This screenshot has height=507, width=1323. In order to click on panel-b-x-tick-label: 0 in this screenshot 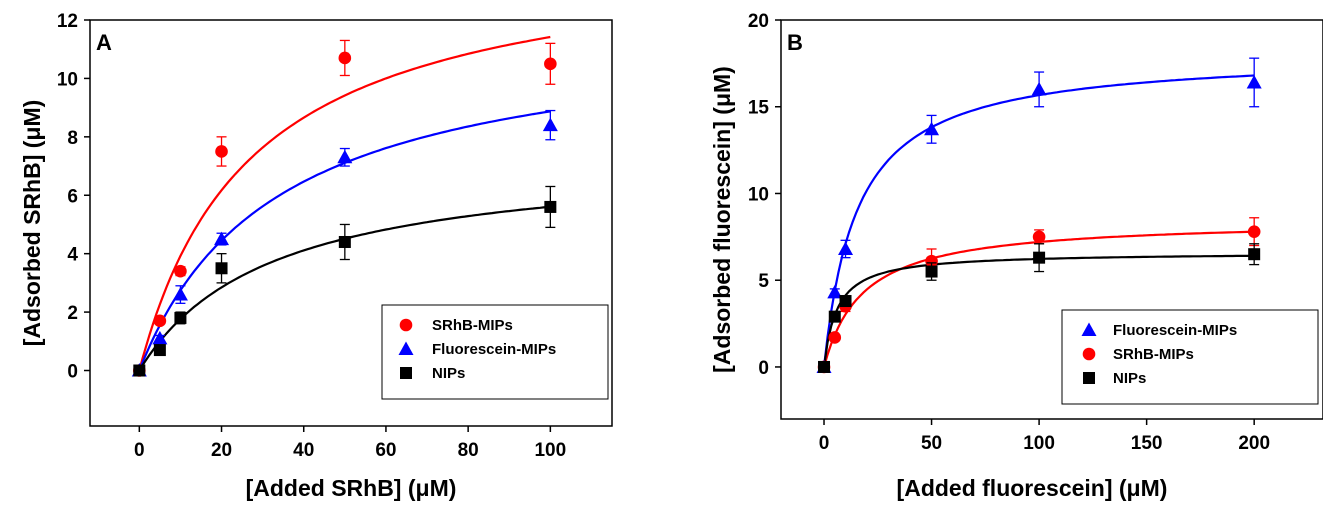, I will do `click(824, 443)`.